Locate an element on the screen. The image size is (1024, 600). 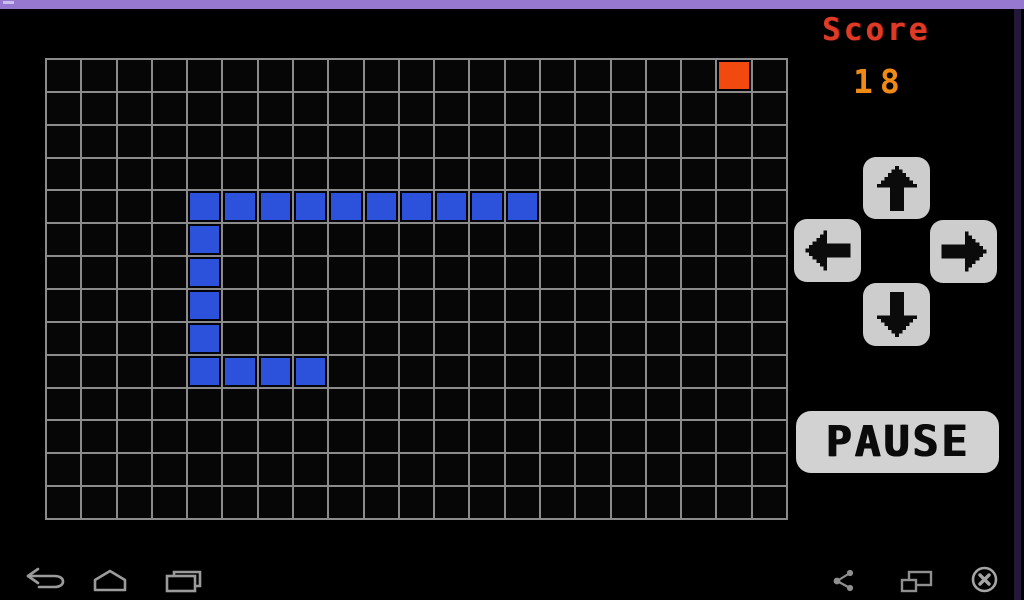
dpad-right-button is located at coordinates (963, 251).